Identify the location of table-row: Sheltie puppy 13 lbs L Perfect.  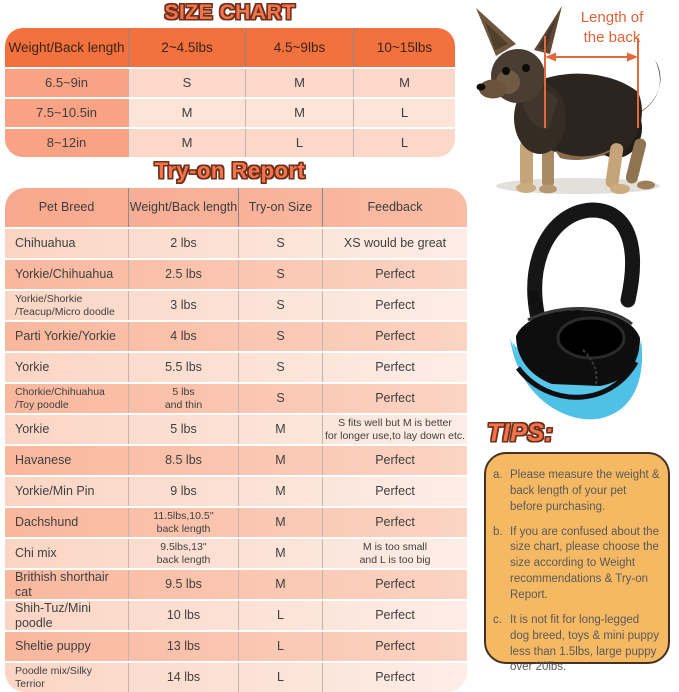
(236, 645).